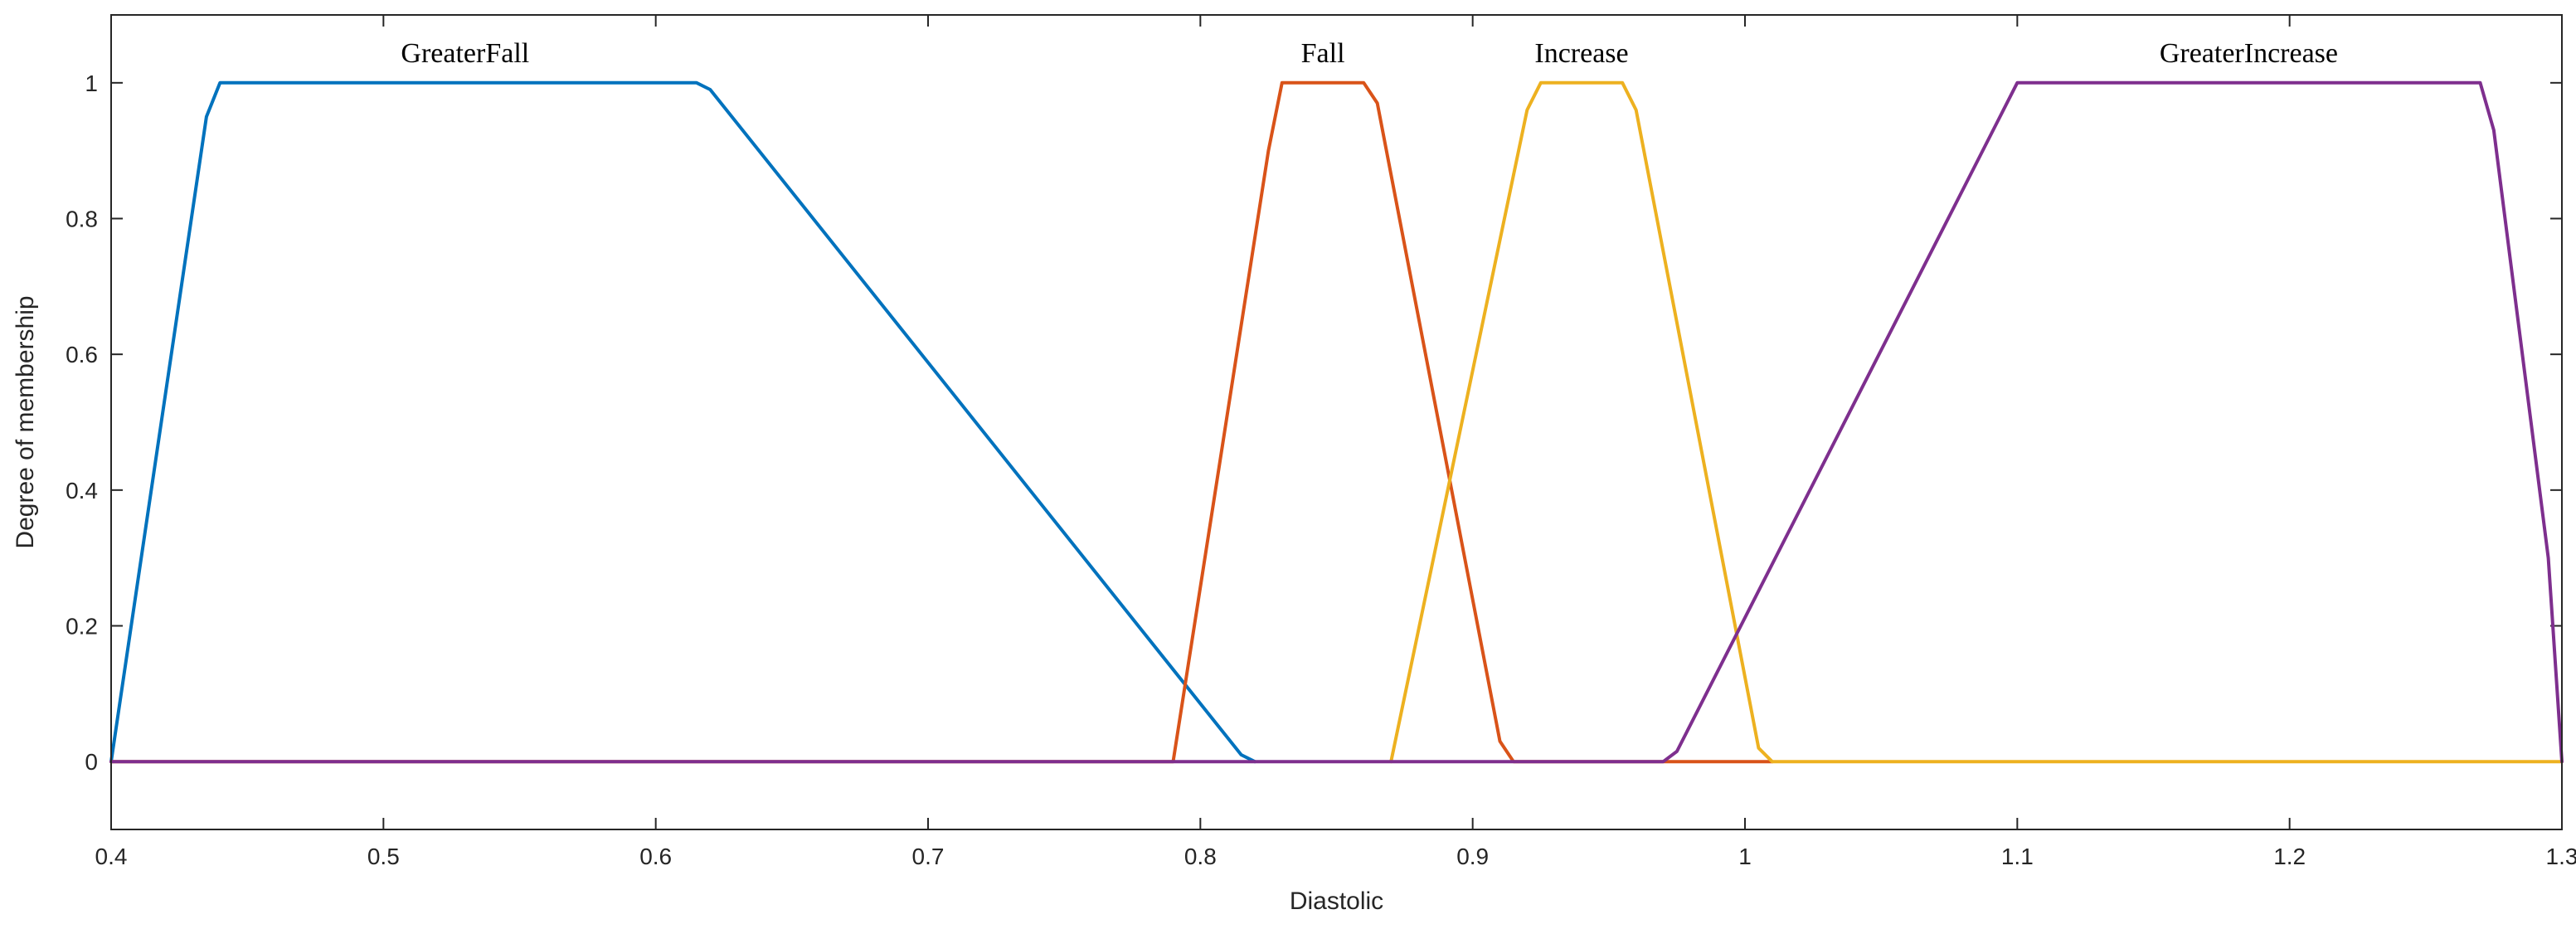  What do you see at coordinates (2018, 856) in the screenshot?
I see `x-tick-label: 1.1` at bounding box center [2018, 856].